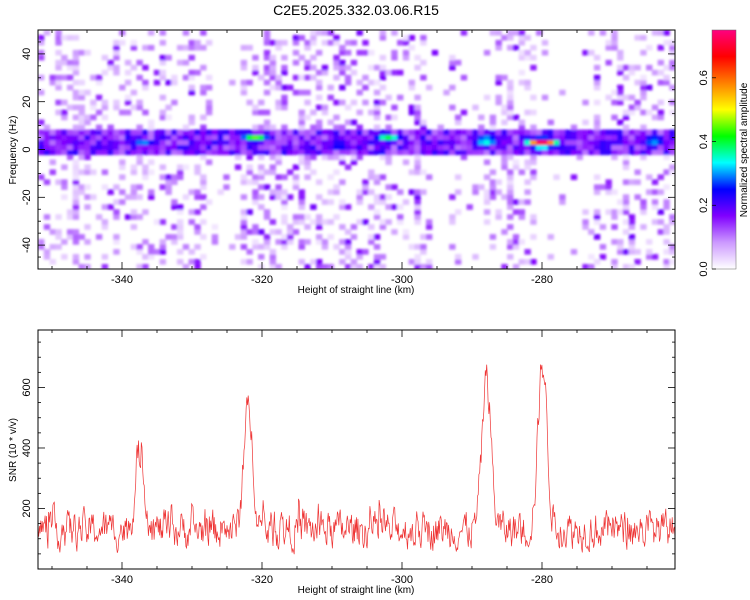  I want to click on y-tick-label: 20, so click(27, 102).